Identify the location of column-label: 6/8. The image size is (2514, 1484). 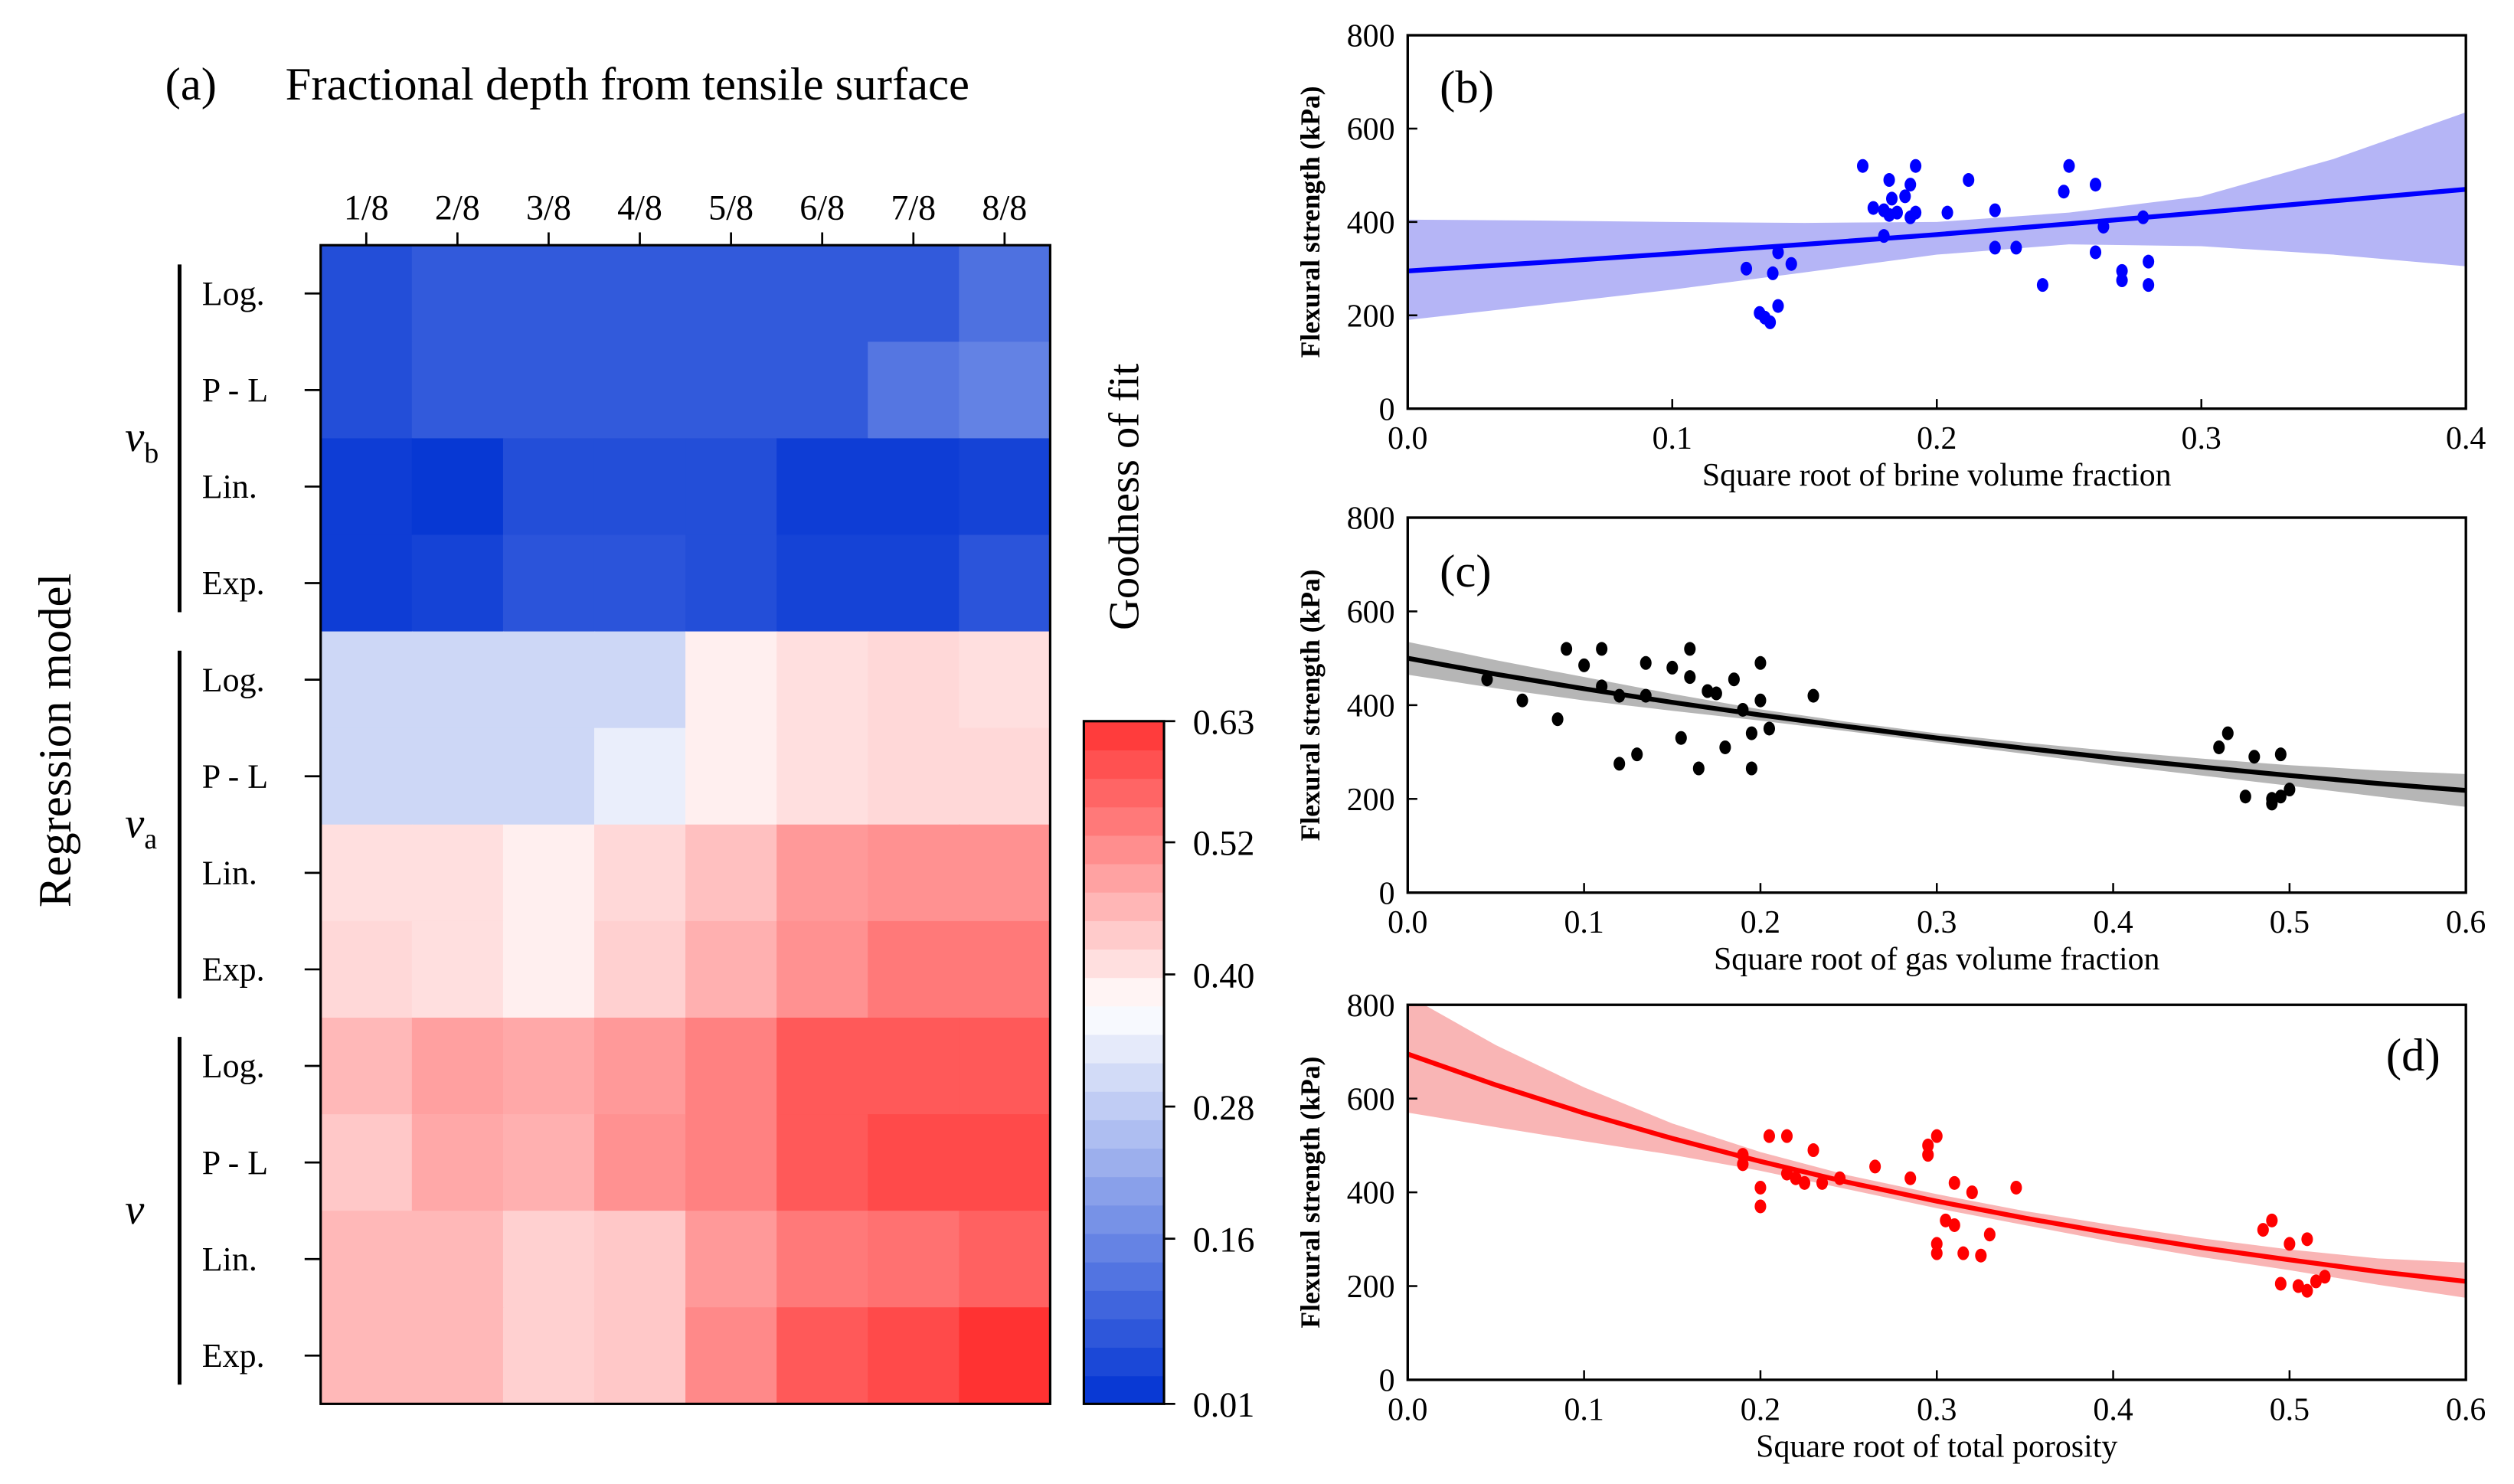
(822, 207).